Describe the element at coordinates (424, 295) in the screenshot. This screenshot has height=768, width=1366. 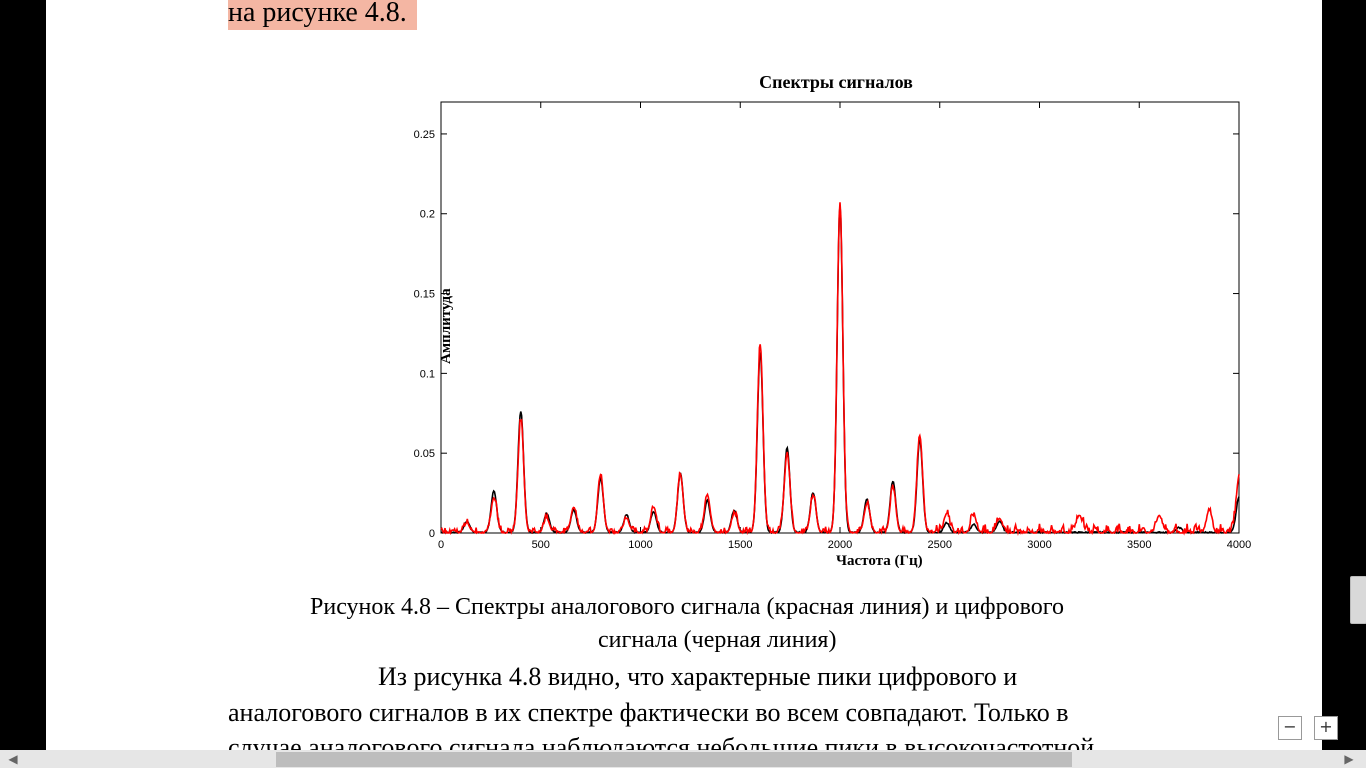
I see `y-tick-label: 0.15` at that location.